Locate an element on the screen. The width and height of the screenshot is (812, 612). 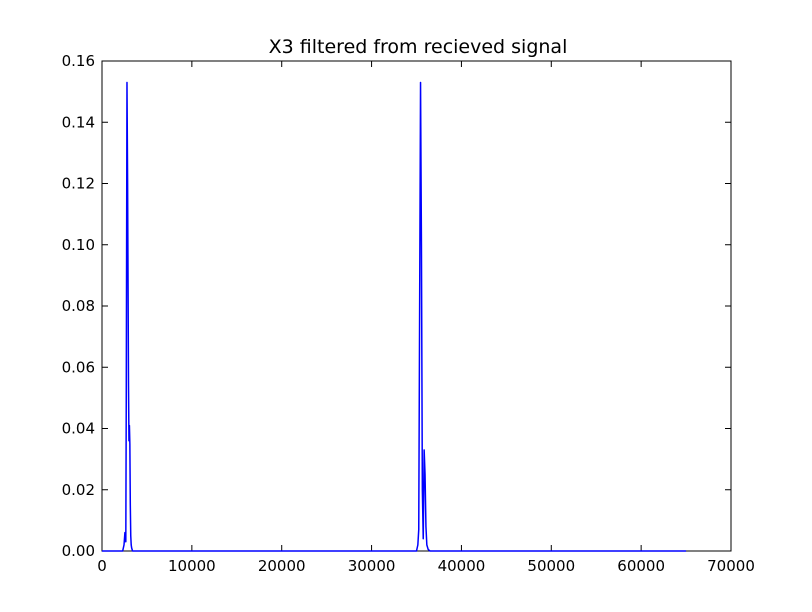
y-tick-label: 0.16 is located at coordinates (78, 61).